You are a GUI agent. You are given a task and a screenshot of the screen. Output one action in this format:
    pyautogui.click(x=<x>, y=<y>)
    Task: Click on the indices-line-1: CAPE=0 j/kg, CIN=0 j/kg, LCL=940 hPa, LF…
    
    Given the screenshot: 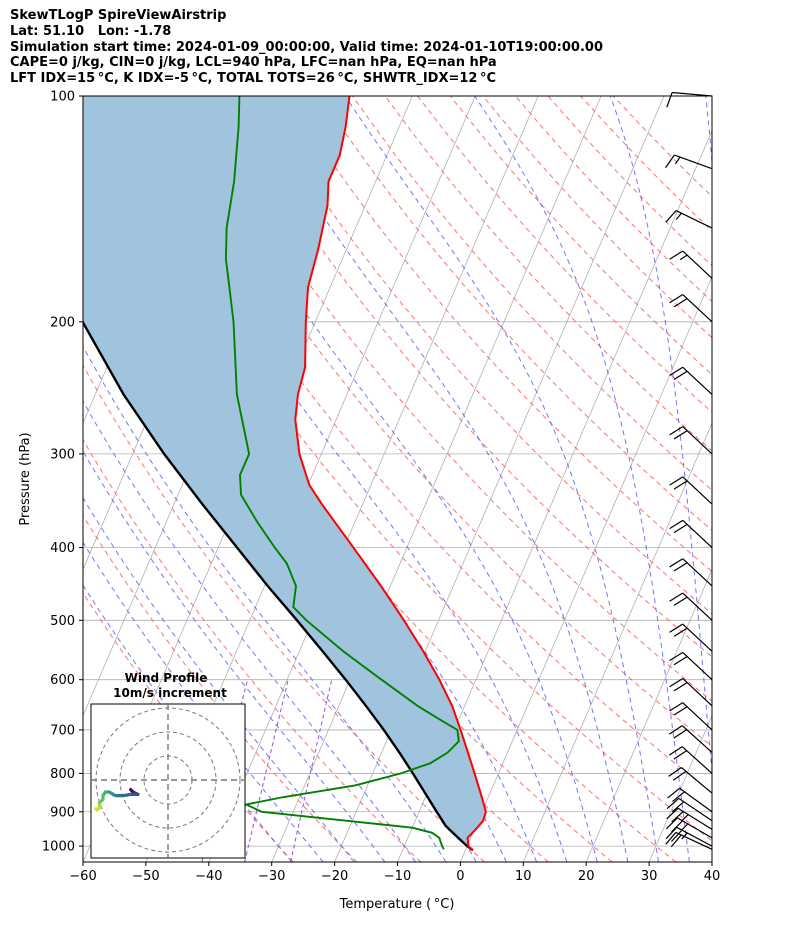 What is the action you would take?
    pyautogui.click(x=253, y=63)
    